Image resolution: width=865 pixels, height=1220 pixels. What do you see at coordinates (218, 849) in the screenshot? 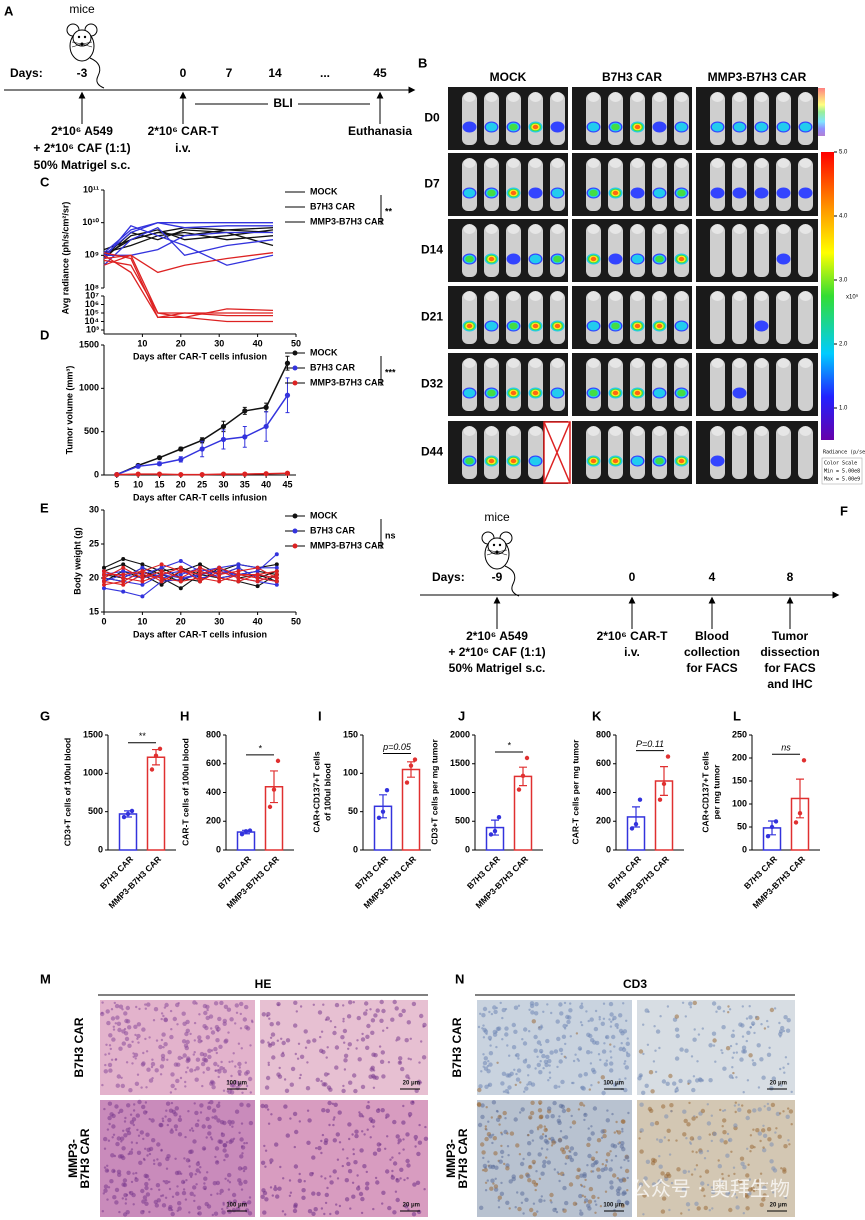
I see `y-tick-label: 0` at bounding box center [218, 849].